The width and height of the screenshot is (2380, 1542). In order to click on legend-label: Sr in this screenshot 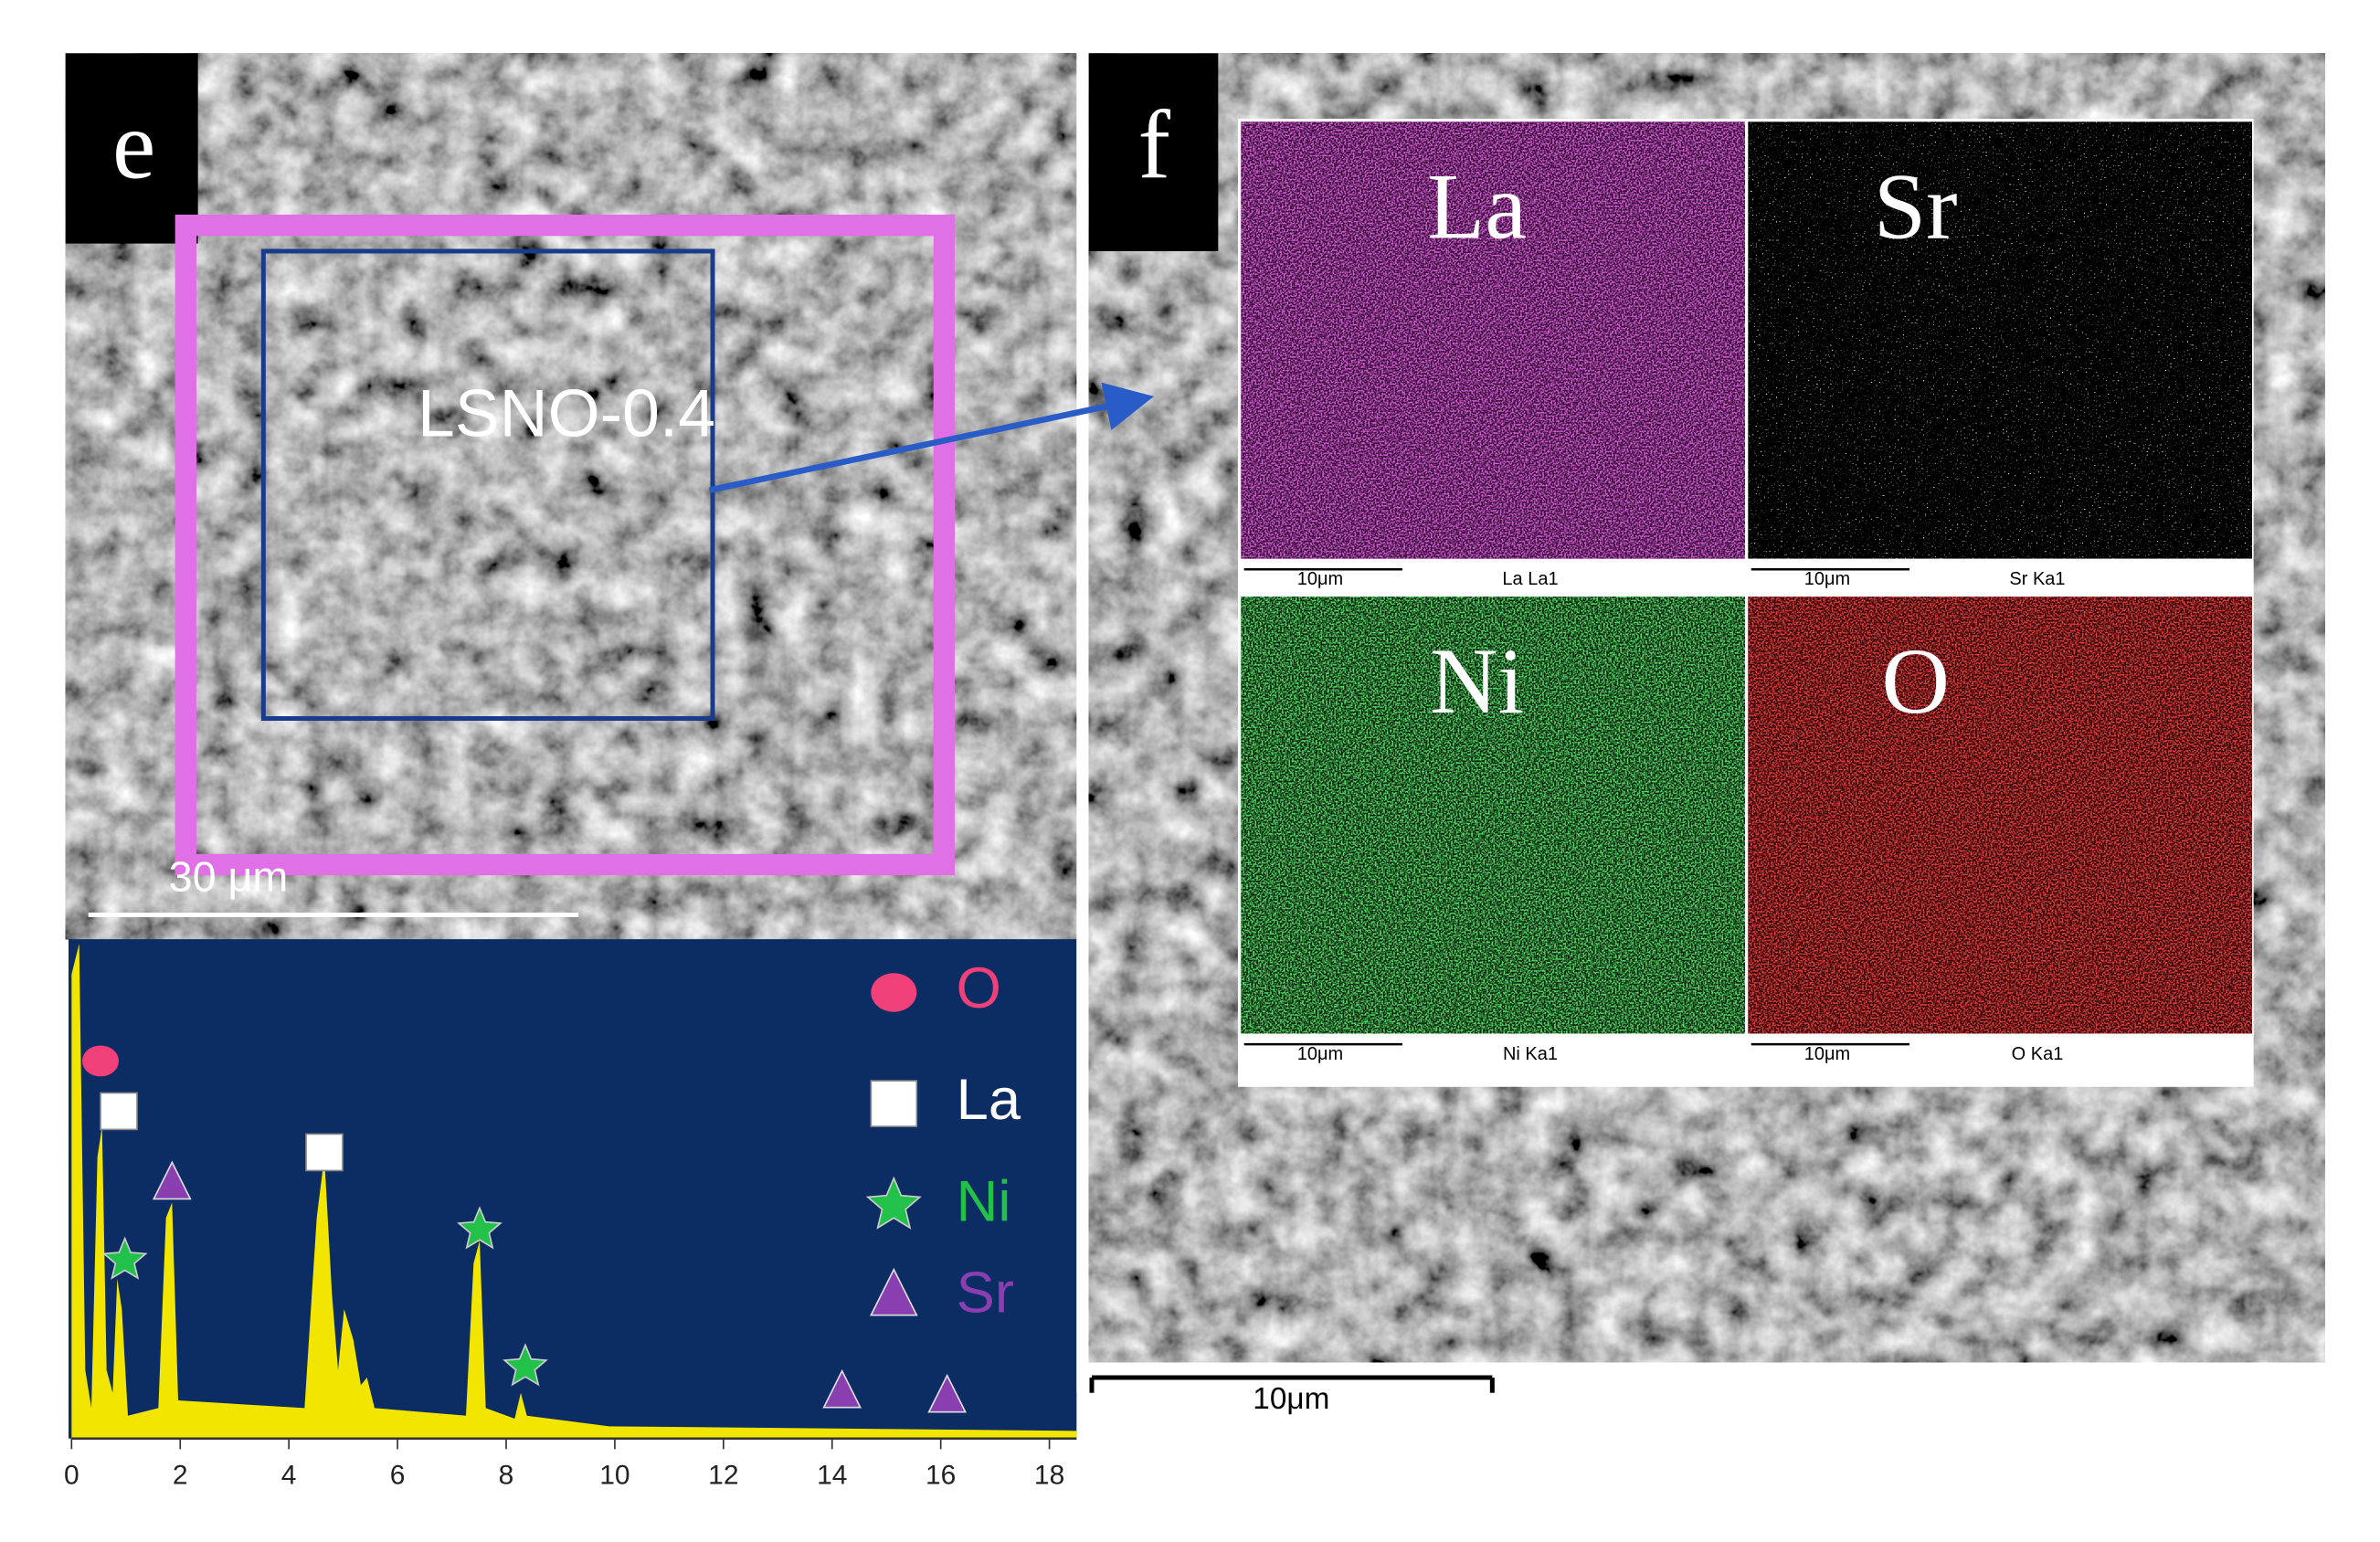, I will do `click(986, 1293)`.